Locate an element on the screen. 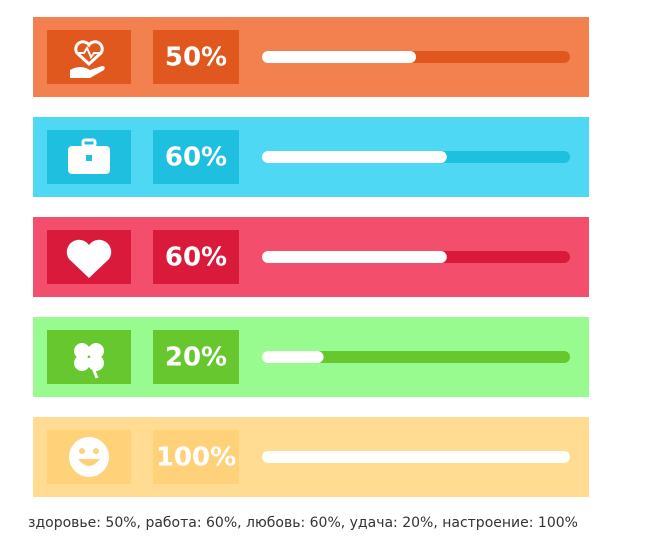 The image size is (648, 551). icons is located at coordinates (89, 258).